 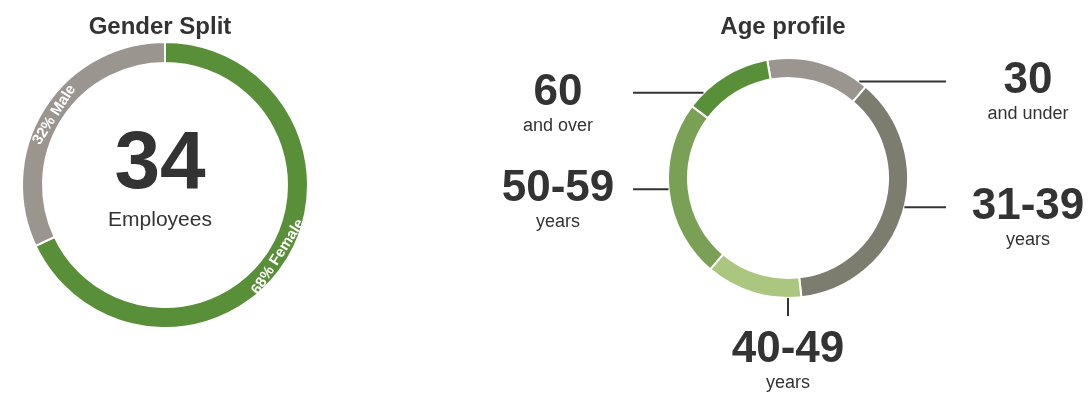 I want to click on slice-label: 30 and under, so click(x=1028, y=88).